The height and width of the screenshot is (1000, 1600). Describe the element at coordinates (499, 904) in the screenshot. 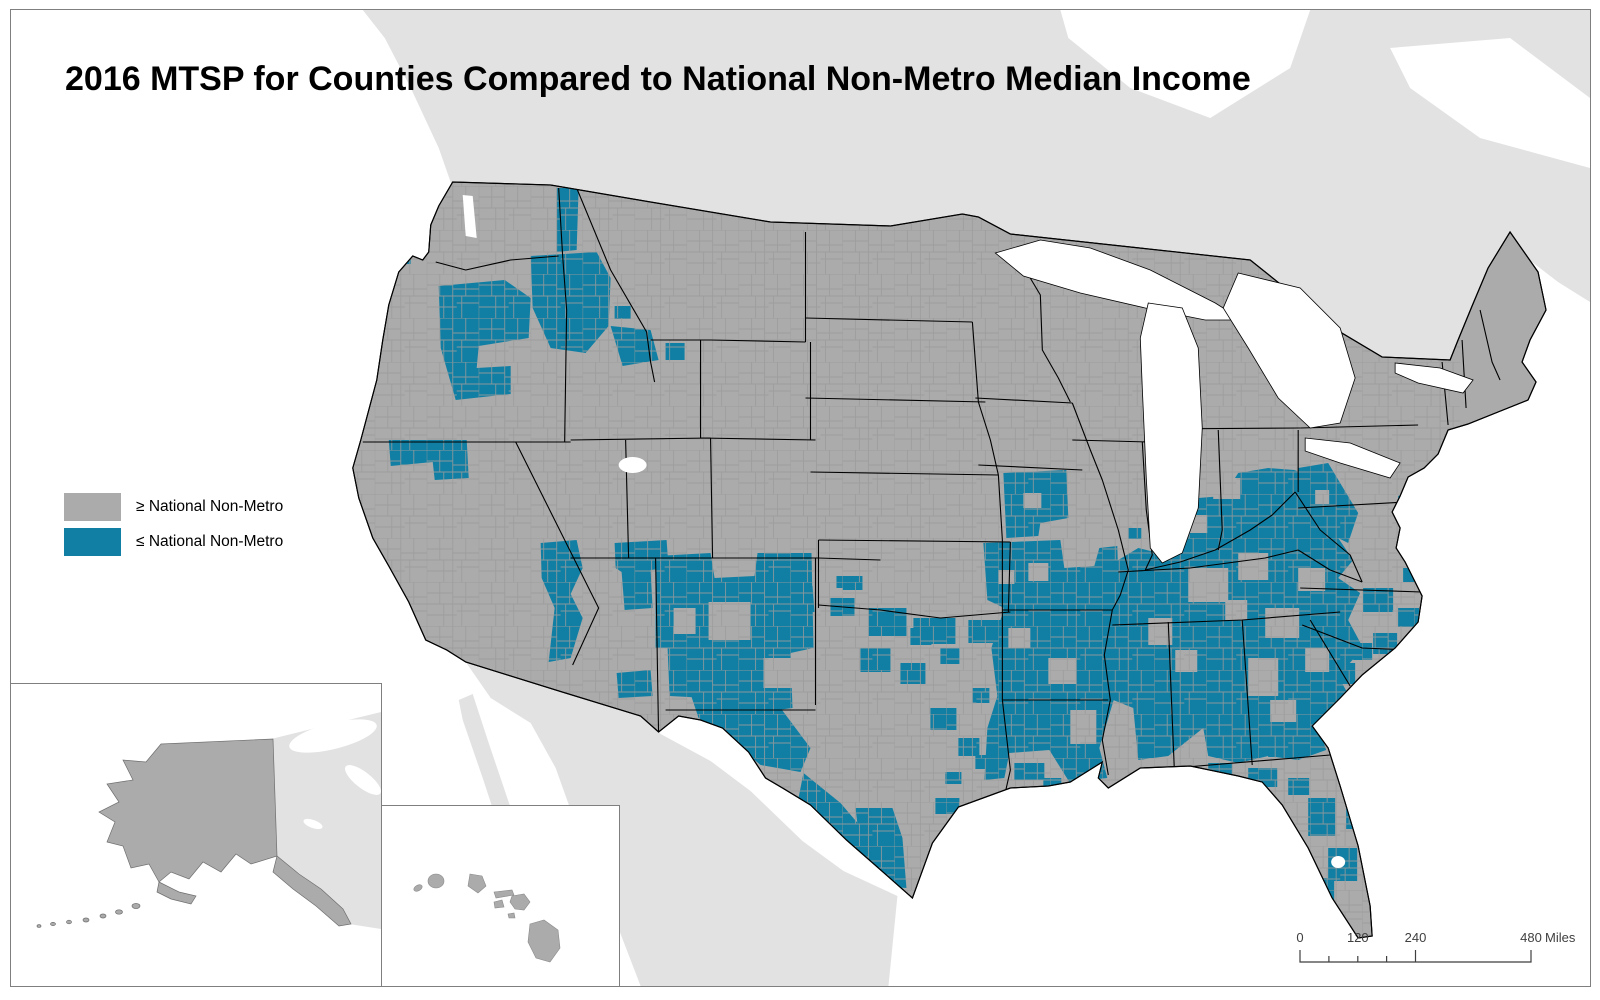

I see `island-lanai` at that location.